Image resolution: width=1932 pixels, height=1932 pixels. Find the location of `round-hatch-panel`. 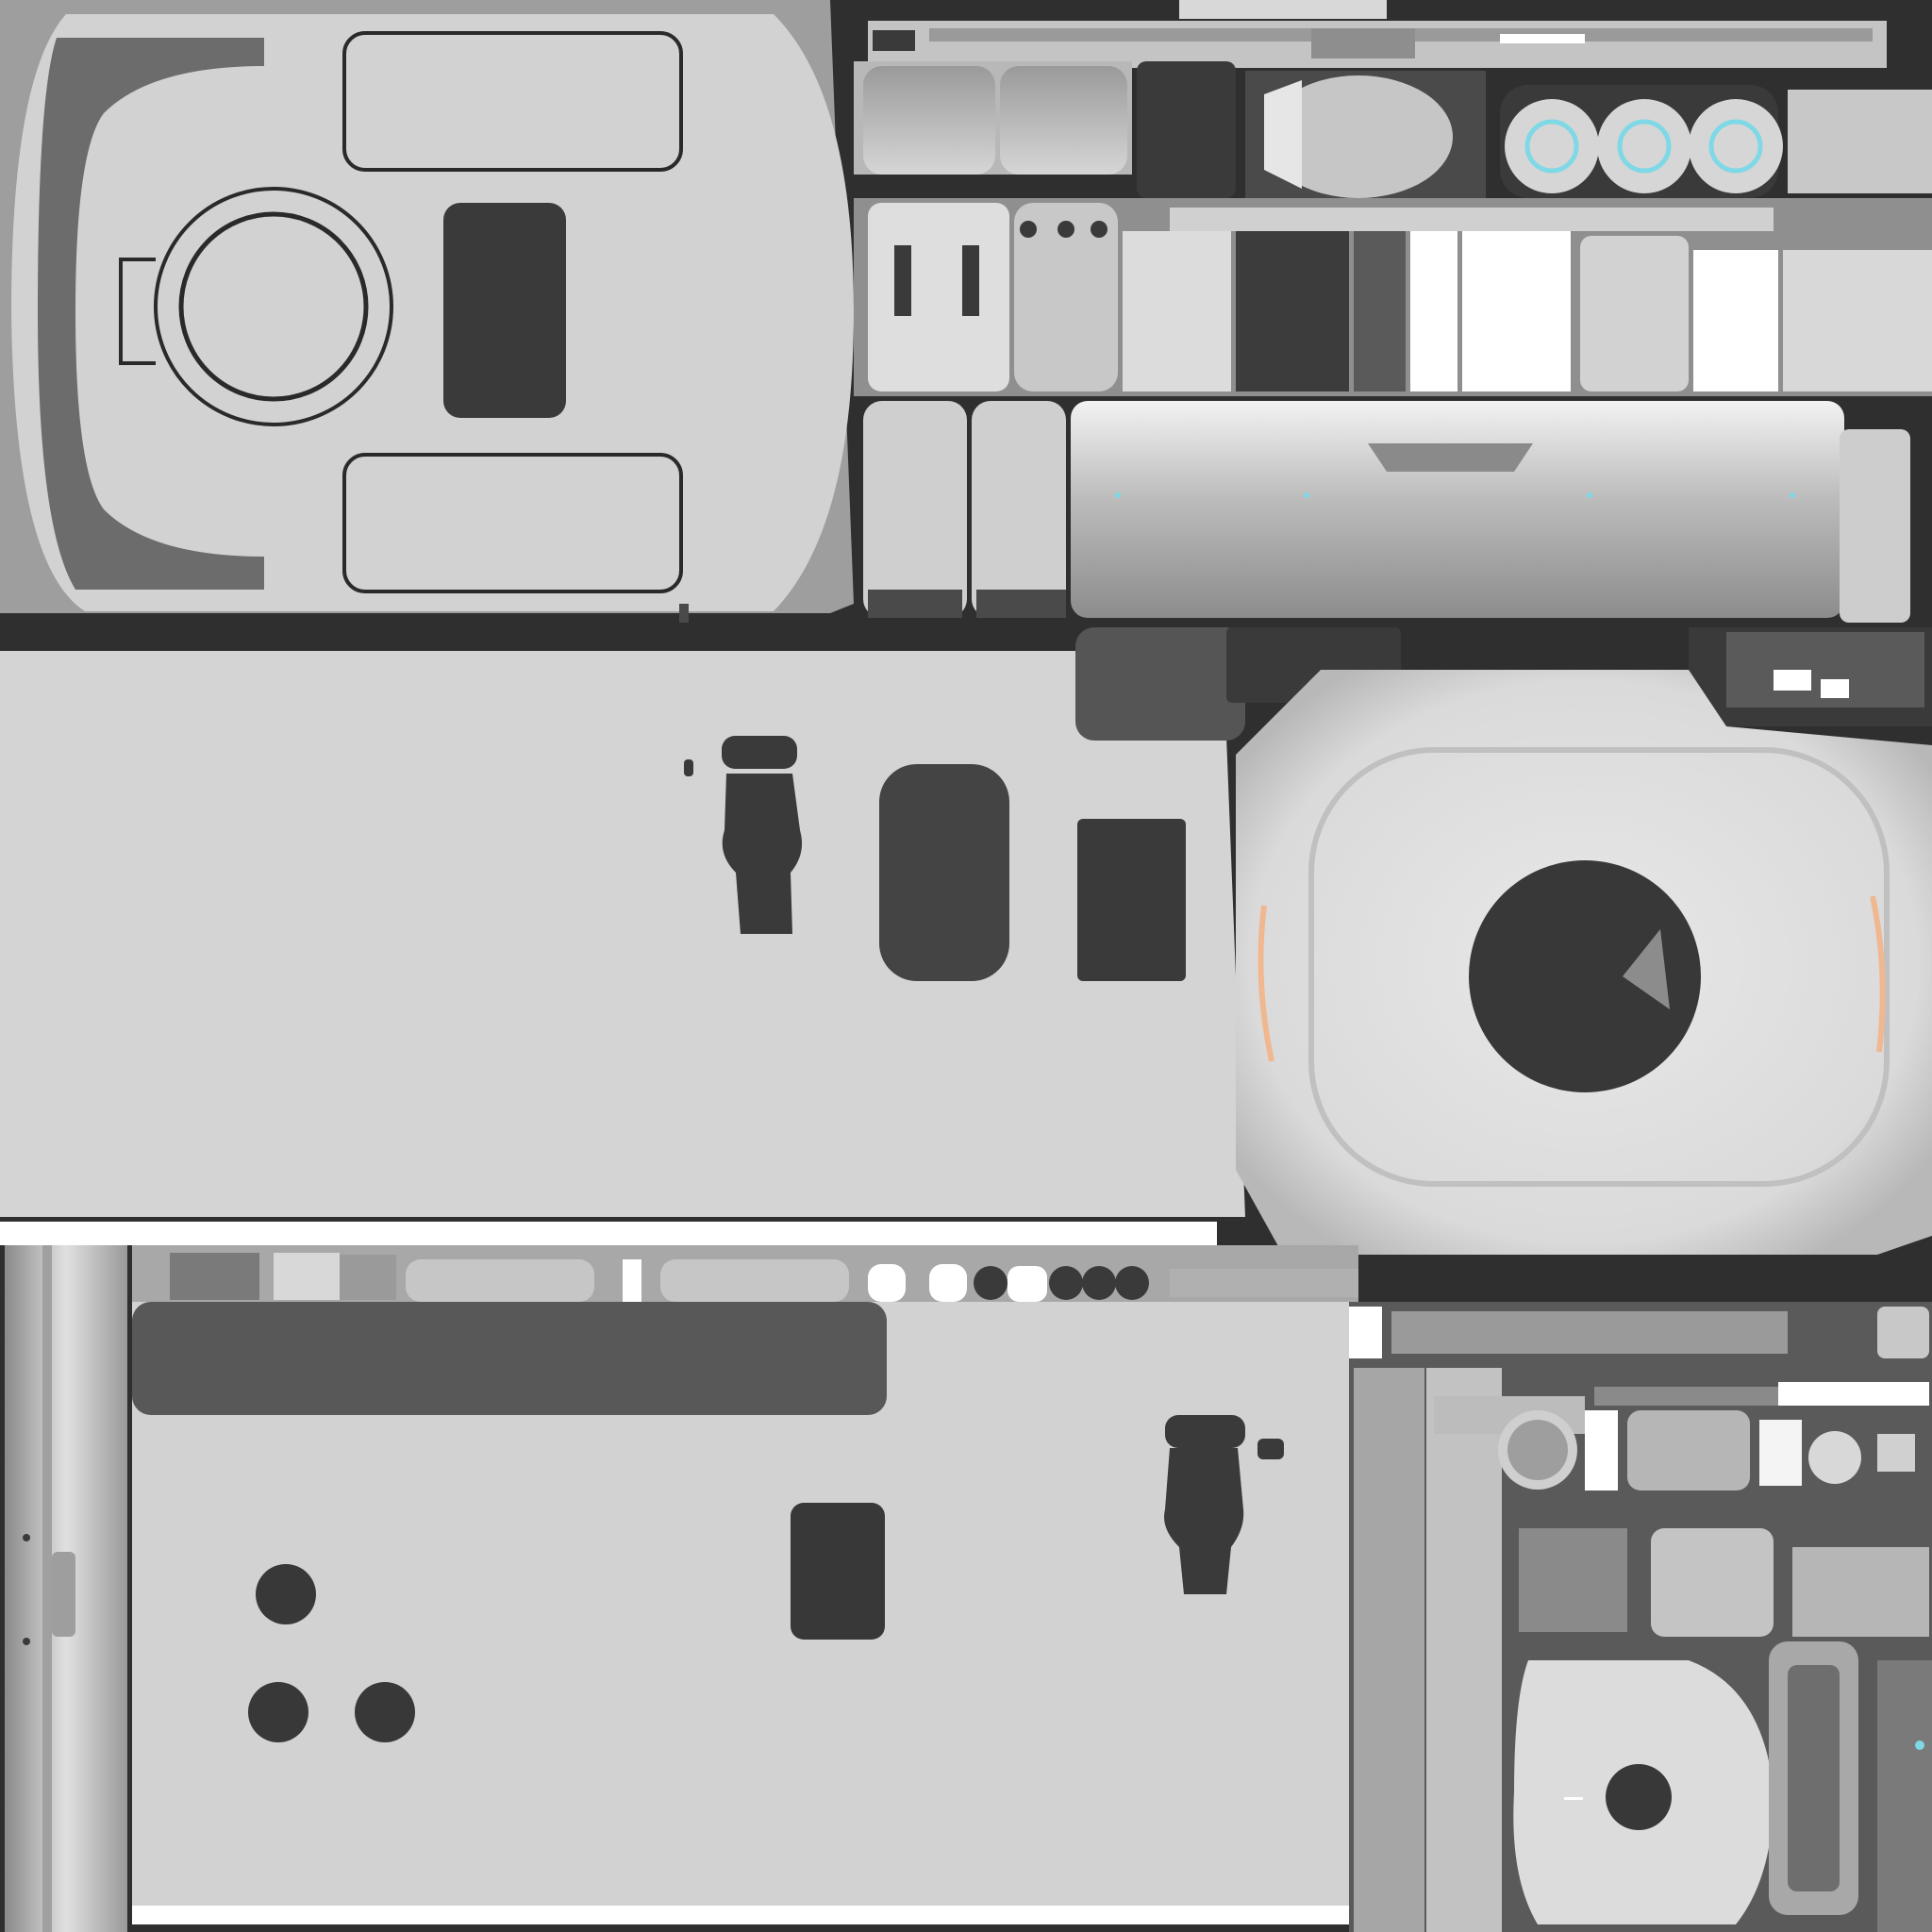

round-hatch-panel is located at coordinates (1584, 941).